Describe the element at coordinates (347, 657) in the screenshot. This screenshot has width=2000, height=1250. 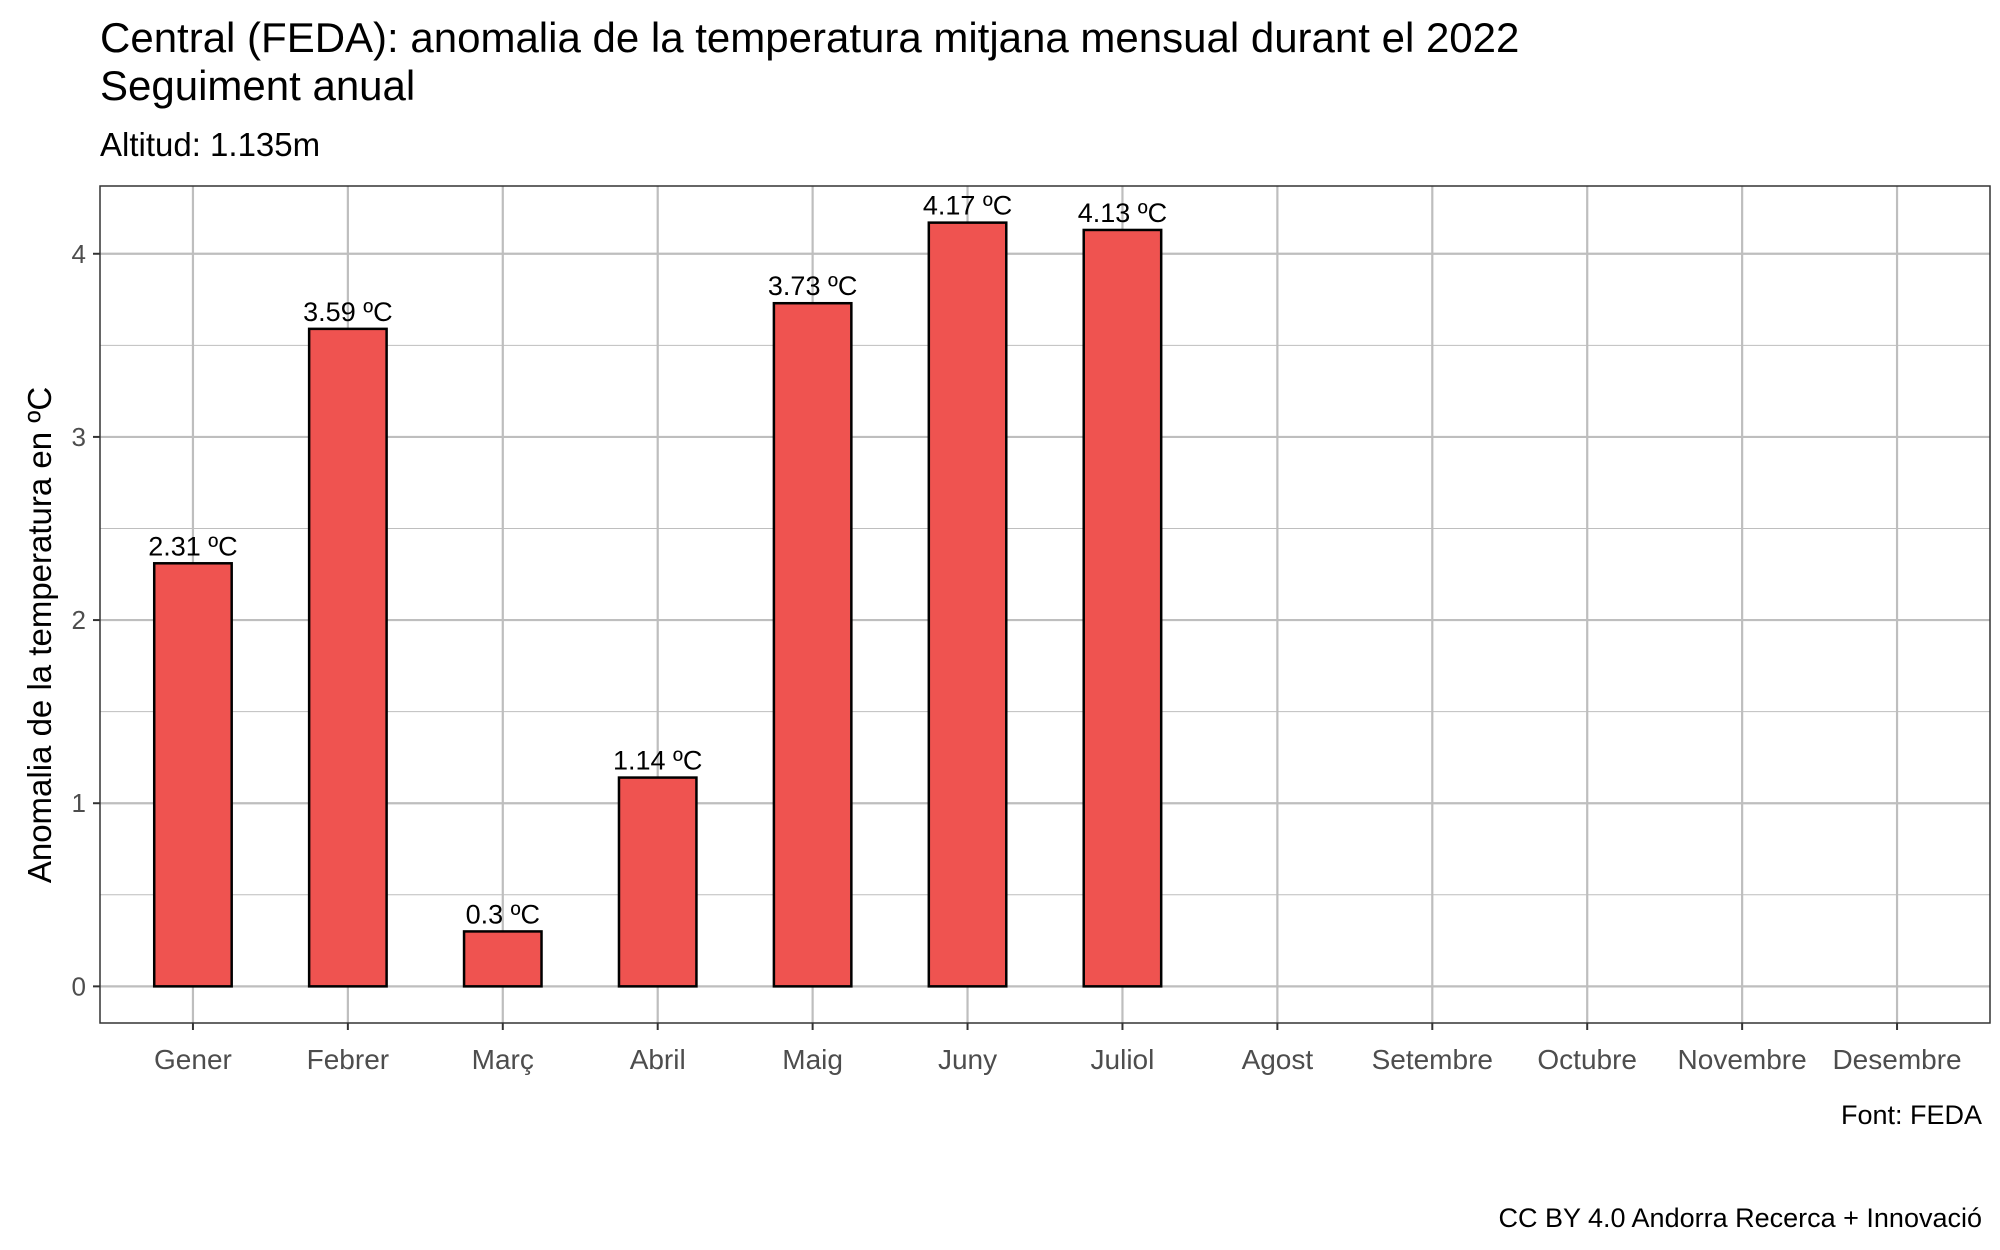
I see `bar-febrer` at that location.